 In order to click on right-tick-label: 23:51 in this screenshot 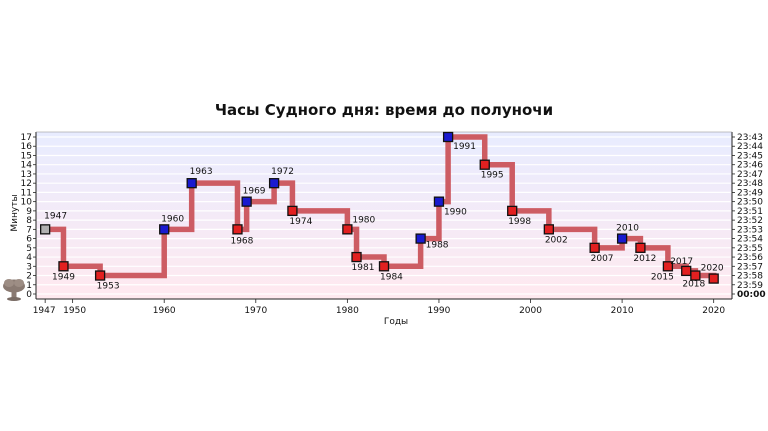, I will do `click(750, 212)`.